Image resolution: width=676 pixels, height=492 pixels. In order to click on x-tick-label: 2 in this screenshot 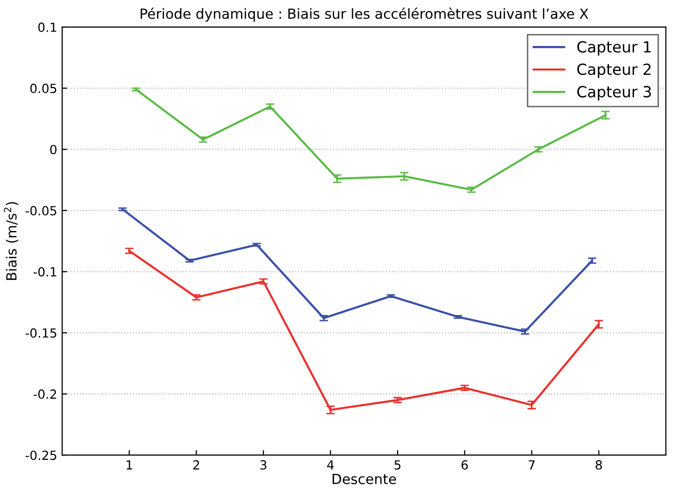, I will do `click(196, 465)`.